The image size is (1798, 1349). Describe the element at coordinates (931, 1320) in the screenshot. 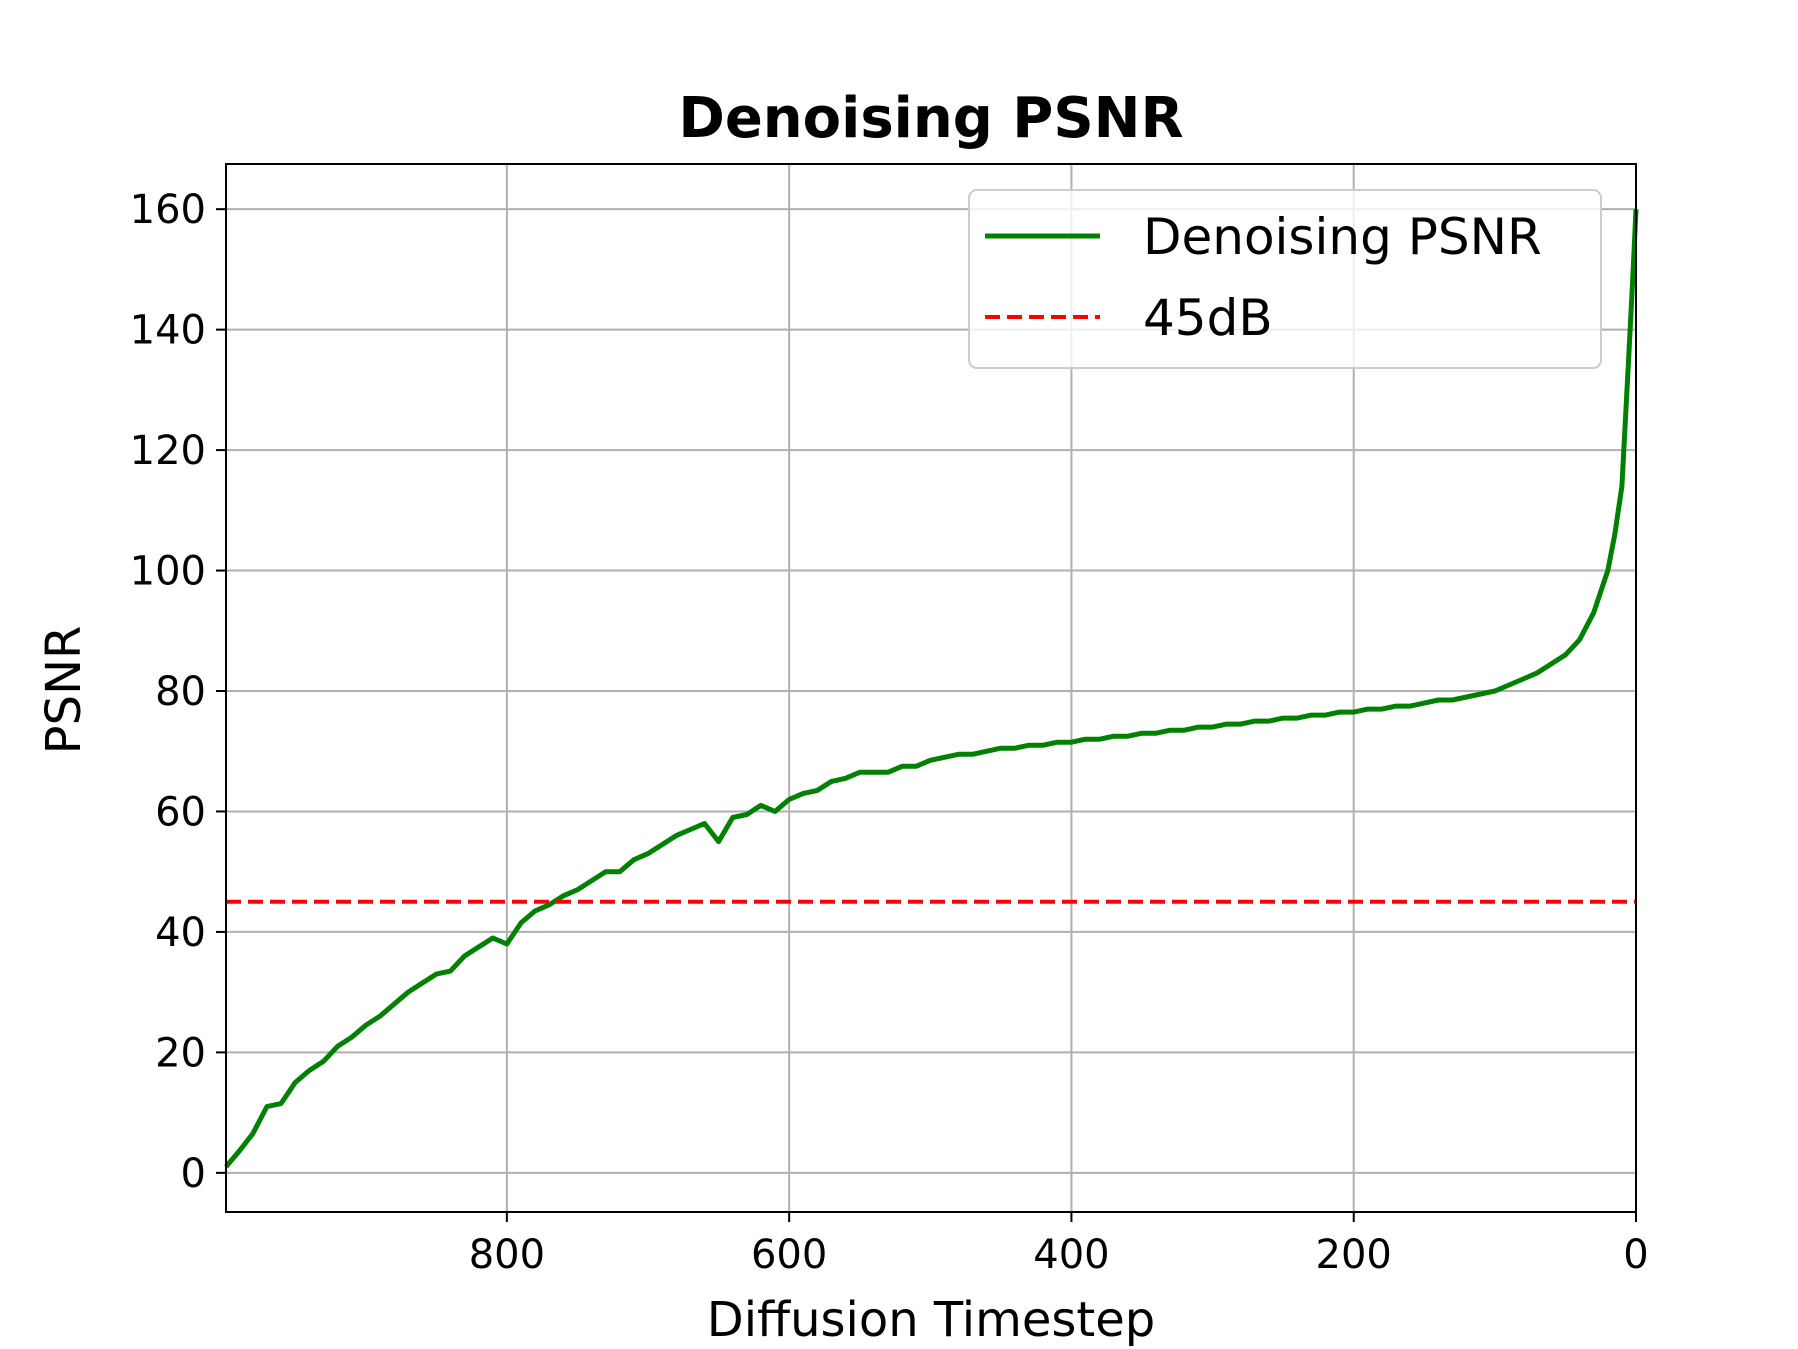

I see `x-axis-label: Diffusion Timestep` at that location.